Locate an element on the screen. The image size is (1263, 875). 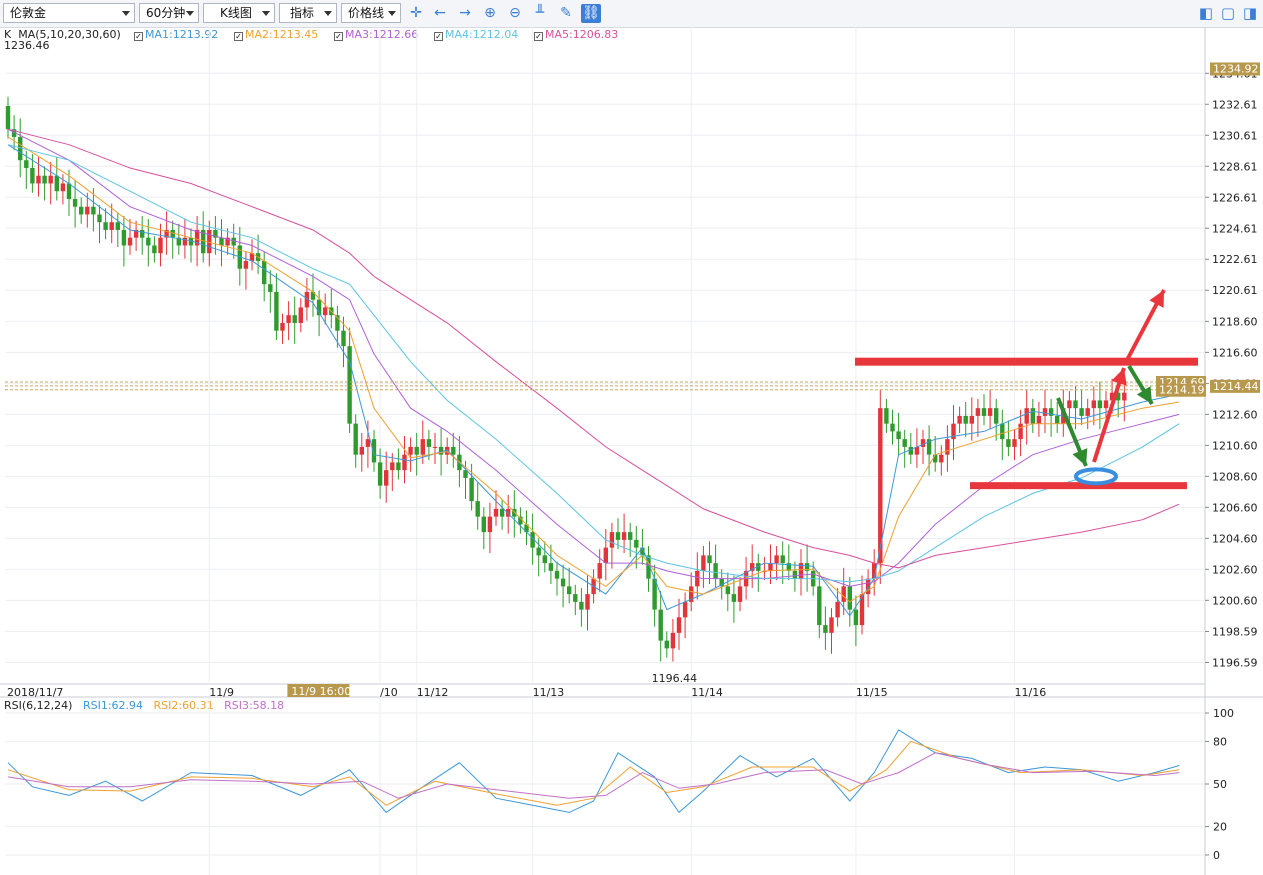
down-arrow-head is located at coordinates (1080, 457).